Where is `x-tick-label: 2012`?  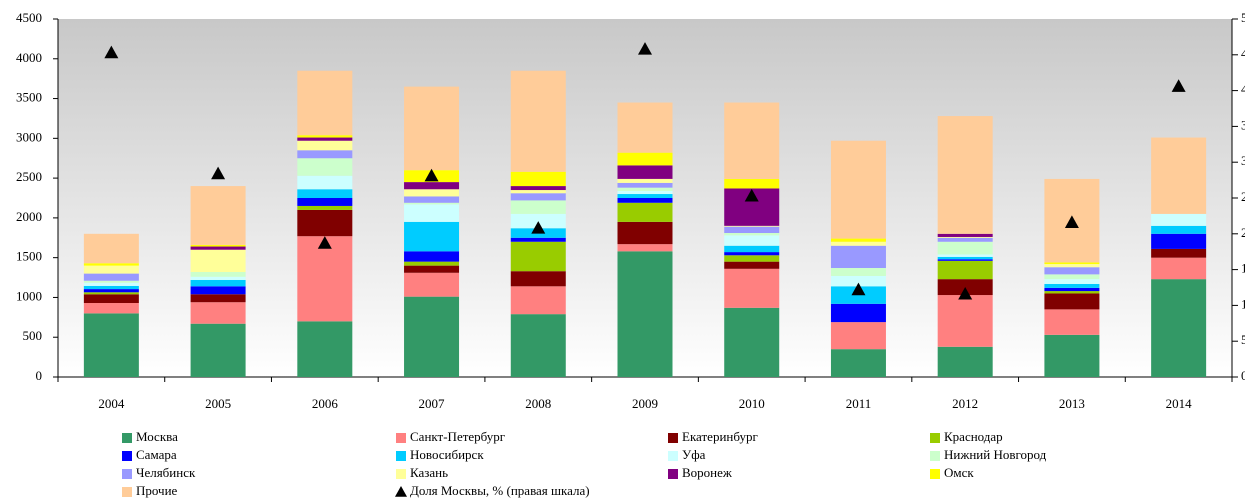
x-tick-label: 2012 is located at coordinates (965, 403).